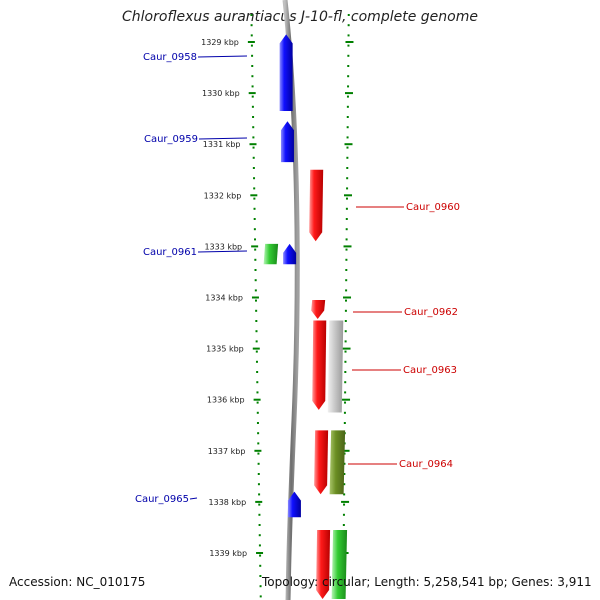 The height and width of the screenshot is (600, 600). I want to click on tick-label: 1333 kbp, so click(223, 246).